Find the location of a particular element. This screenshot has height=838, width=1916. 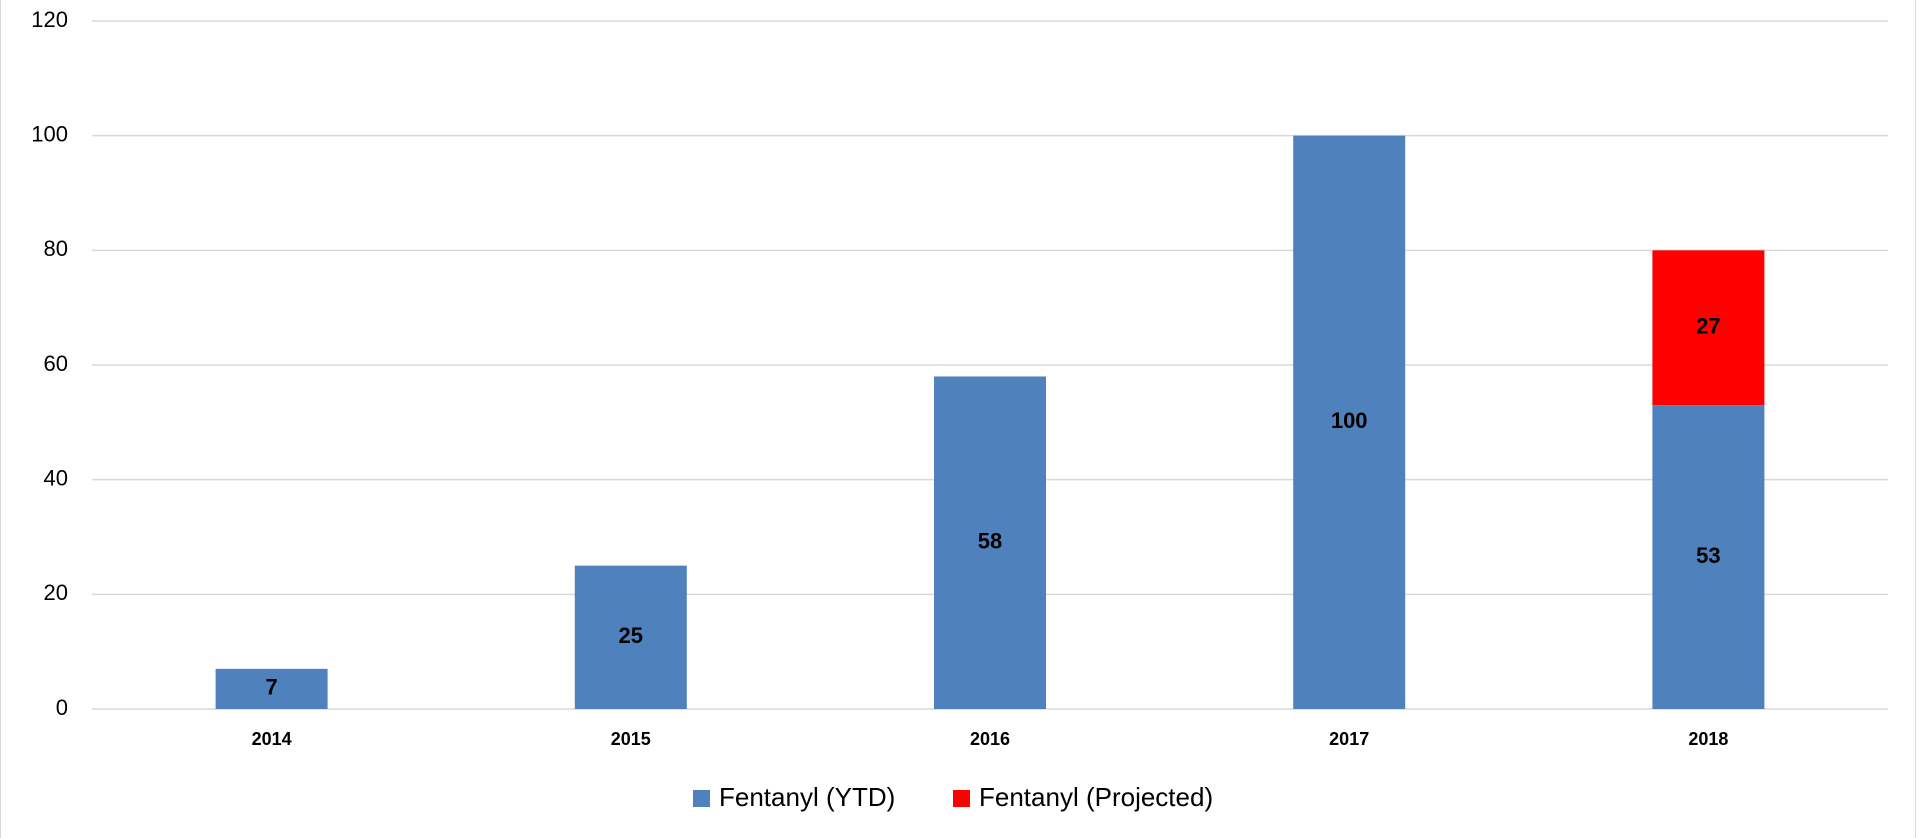

data-label: 27 is located at coordinates (1708, 326).